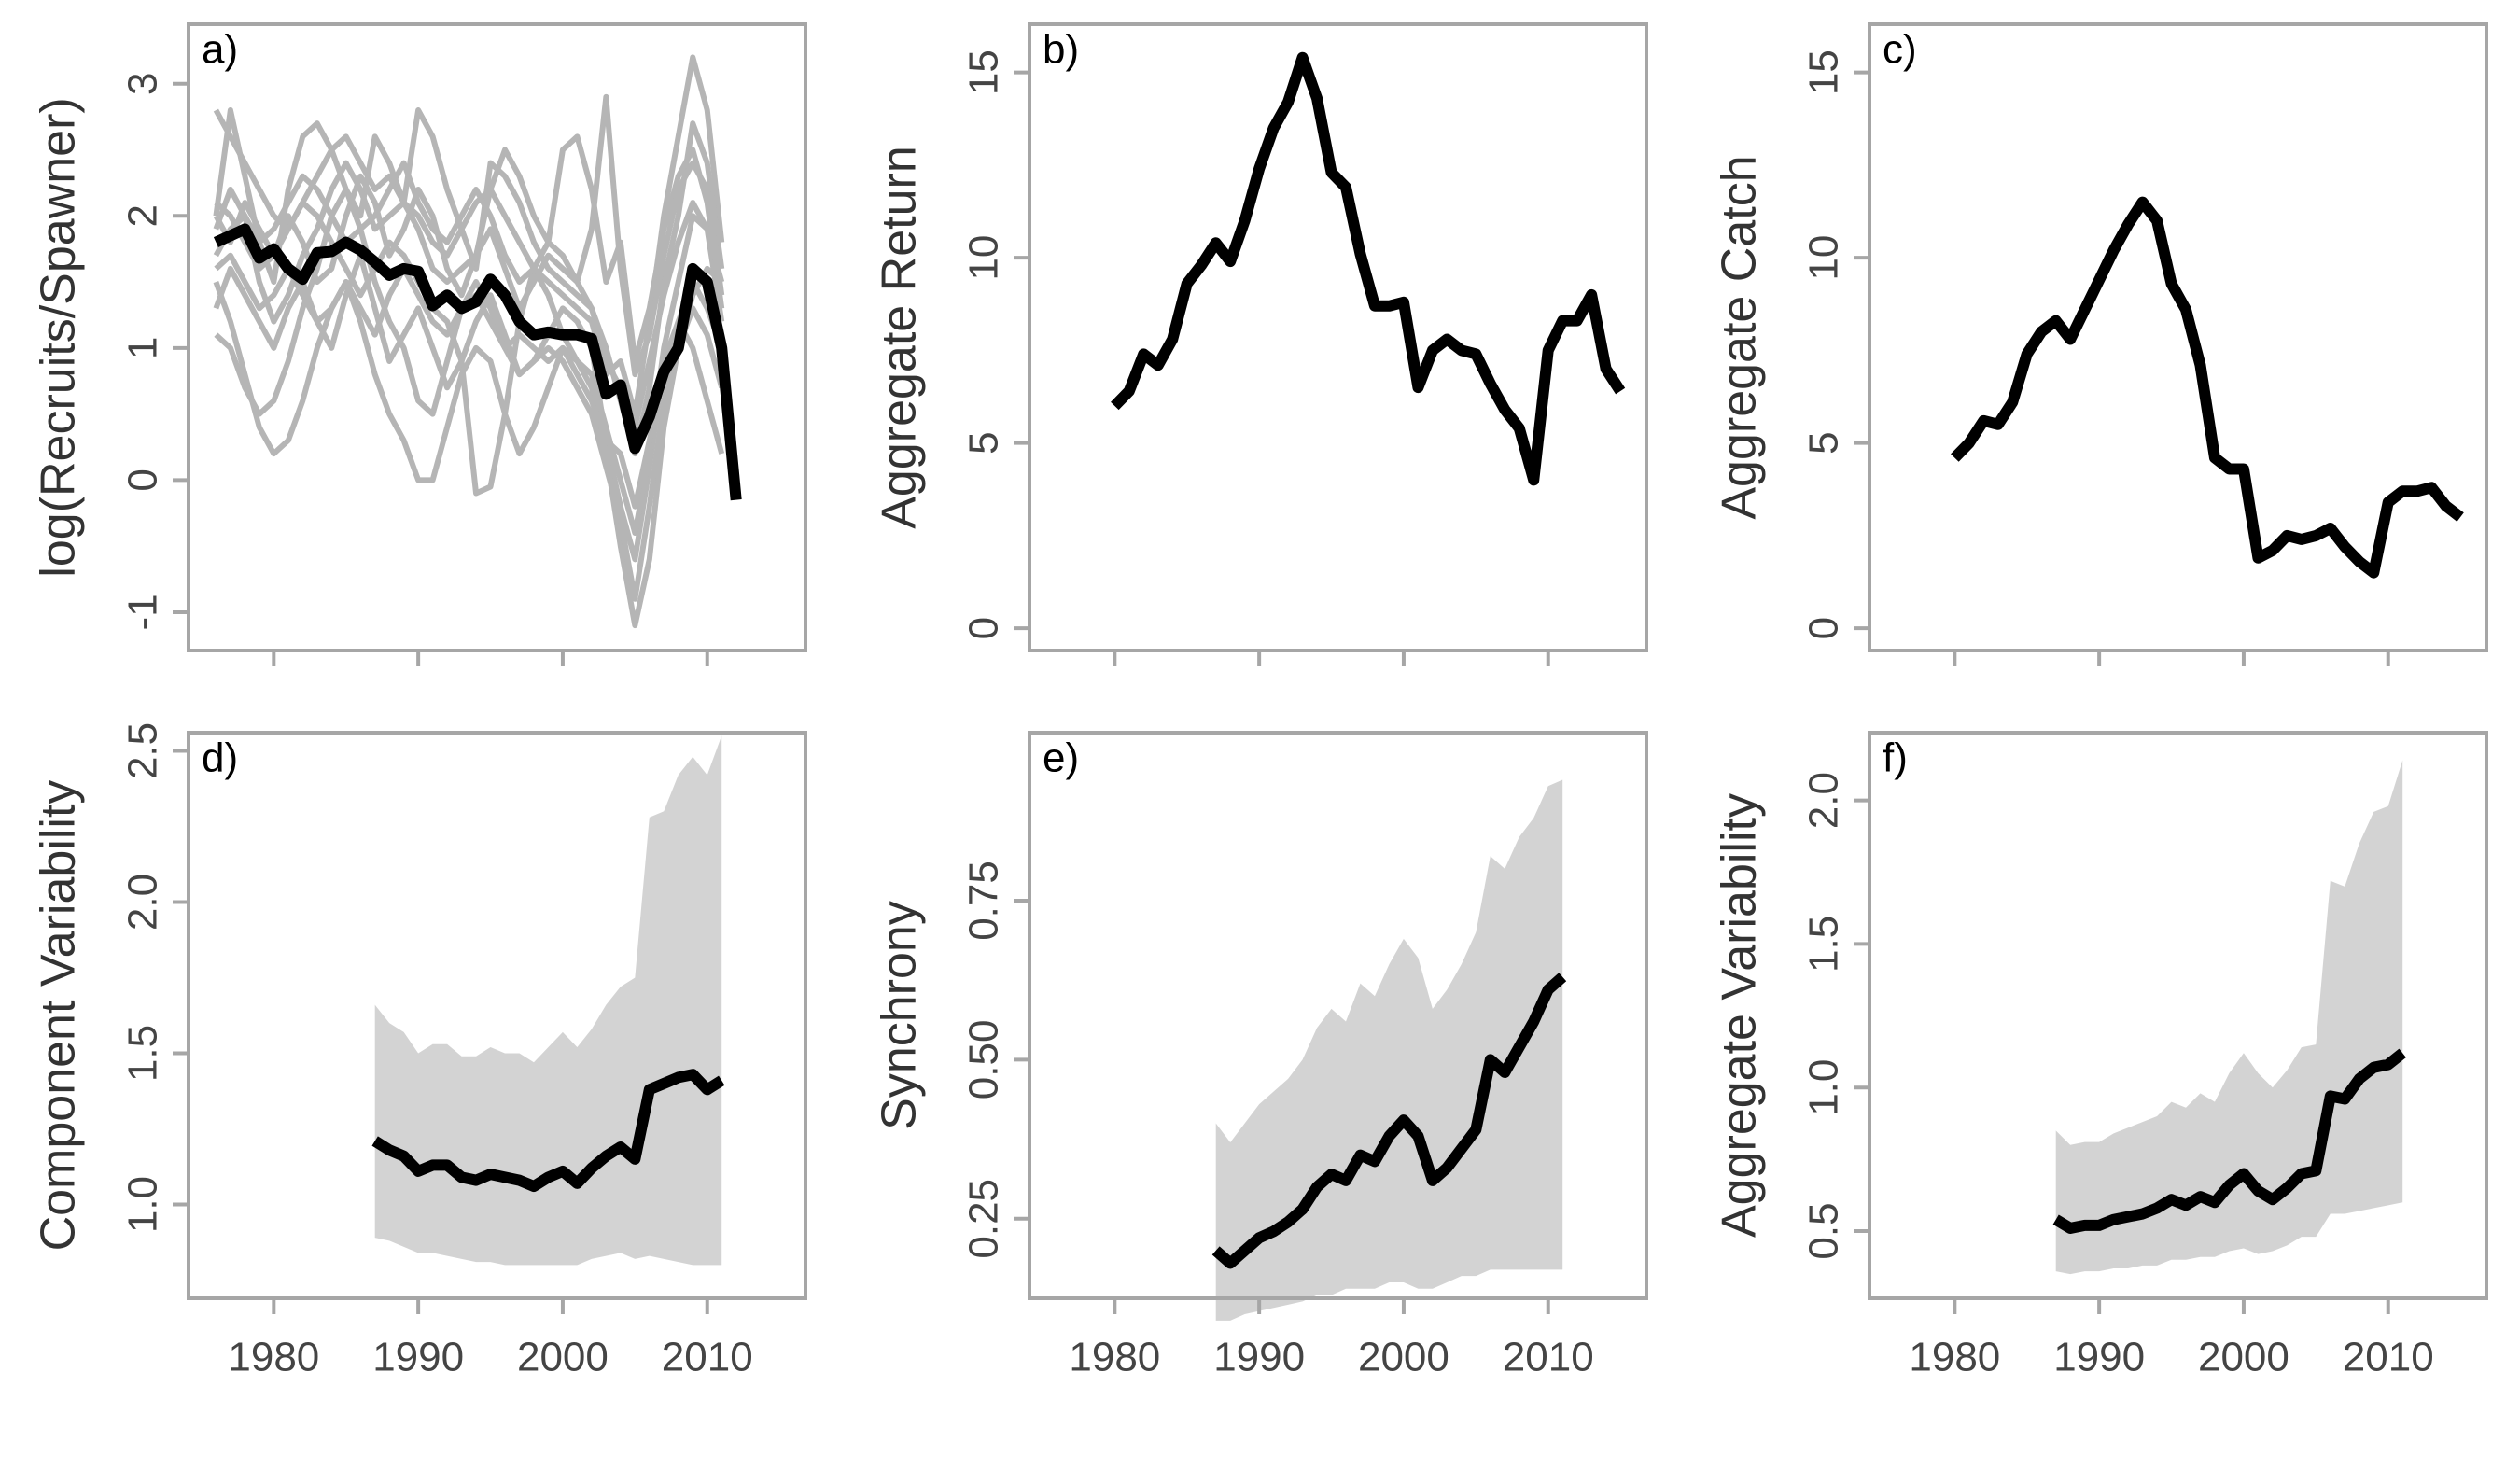 Image resolution: width=2520 pixels, height=1470 pixels. Describe the element at coordinates (1895, 758) in the screenshot. I see `panel-label: f)` at that location.